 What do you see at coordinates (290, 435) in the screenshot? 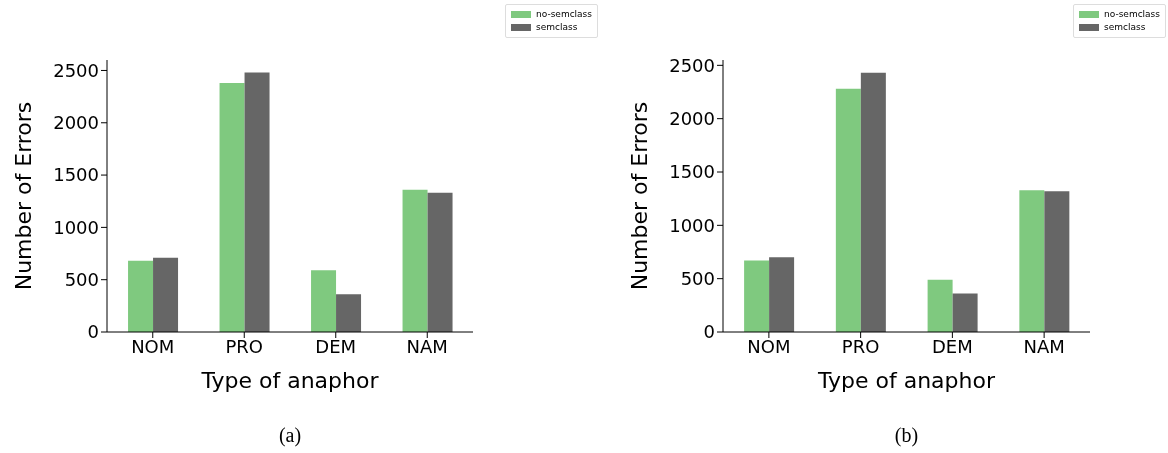
I see `text: (a)` at bounding box center [290, 435].